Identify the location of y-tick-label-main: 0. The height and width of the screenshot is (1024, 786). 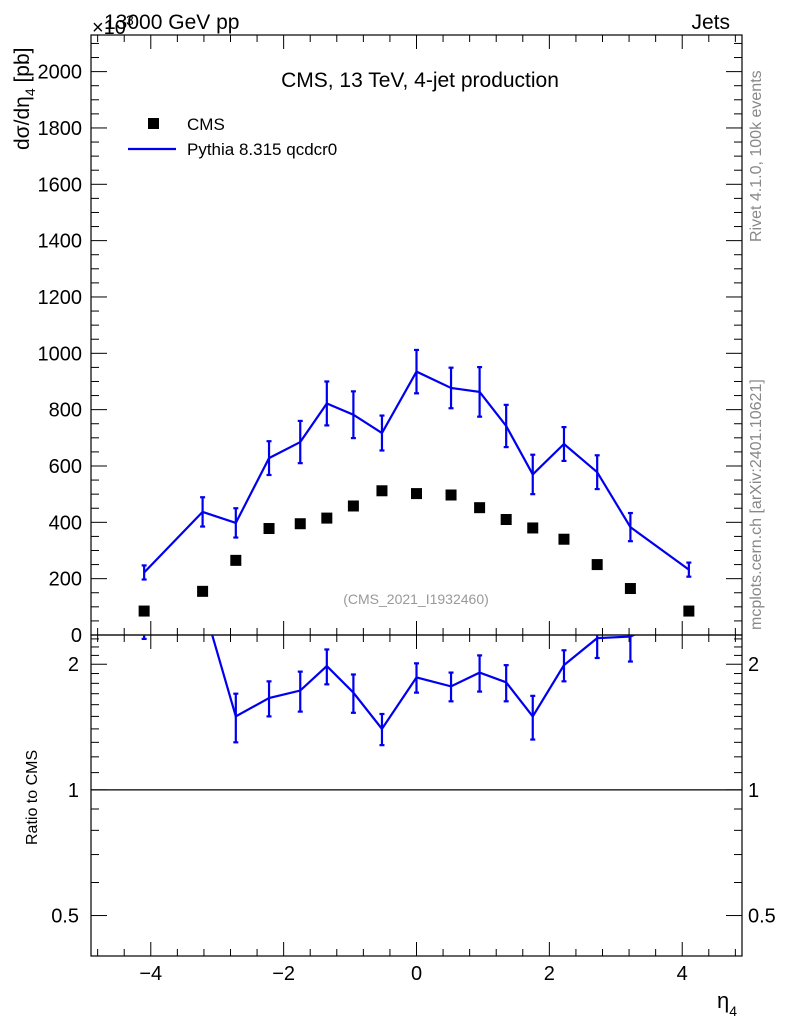
(76, 636).